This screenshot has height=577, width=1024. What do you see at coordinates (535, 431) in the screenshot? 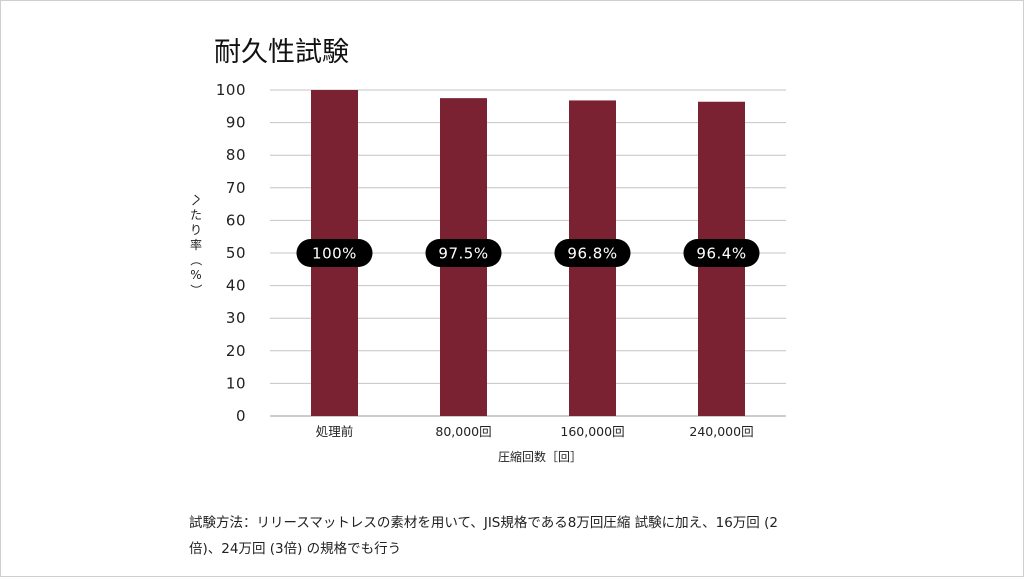
I see `x-axis-categories: 処理前 80,000回 160,000回 240,000回` at bounding box center [535, 431].